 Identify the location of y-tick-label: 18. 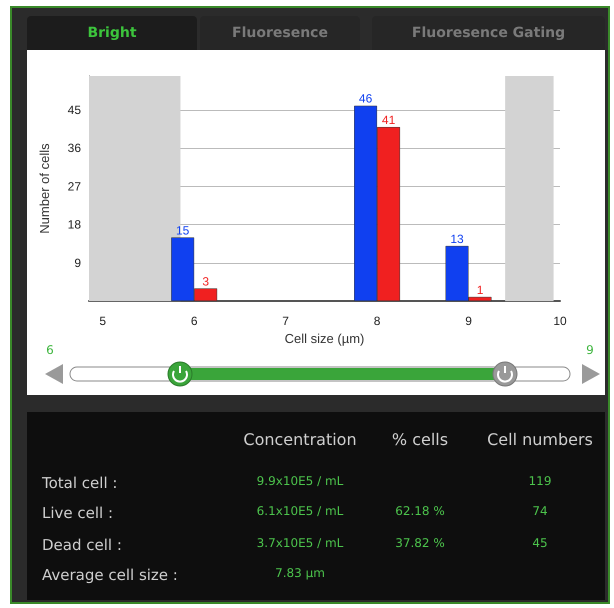
(75, 225).